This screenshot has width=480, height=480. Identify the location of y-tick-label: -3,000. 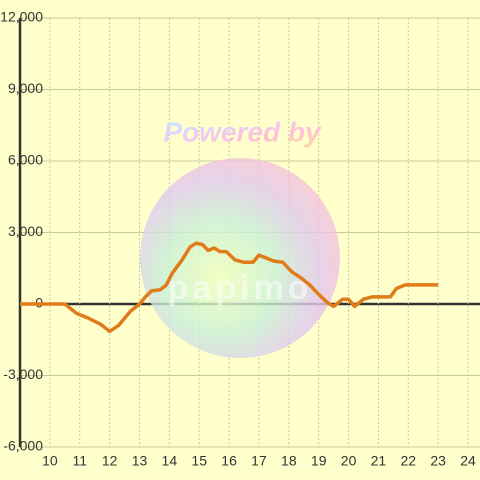
(23, 374).